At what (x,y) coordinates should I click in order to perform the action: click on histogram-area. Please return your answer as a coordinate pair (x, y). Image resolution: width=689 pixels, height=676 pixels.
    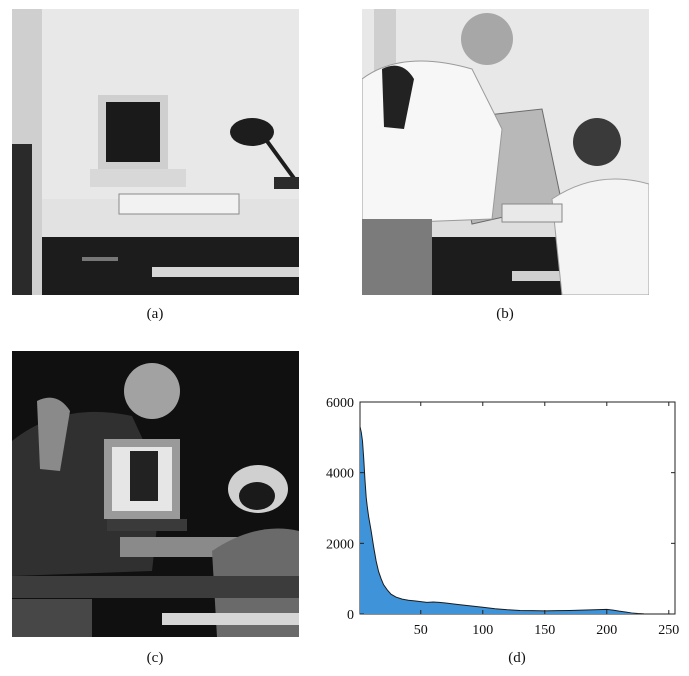
    Looking at the image, I should click on (517, 520).